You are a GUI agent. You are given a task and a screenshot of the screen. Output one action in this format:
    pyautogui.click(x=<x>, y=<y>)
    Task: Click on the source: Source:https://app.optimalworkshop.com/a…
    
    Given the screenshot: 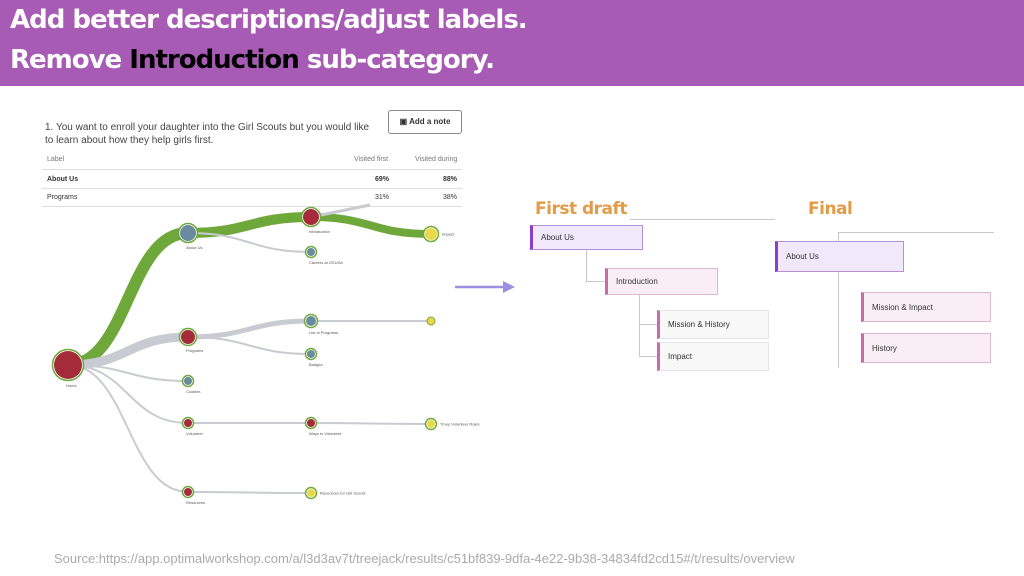 What is the action you would take?
    pyautogui.click(x=424, y=558)
    